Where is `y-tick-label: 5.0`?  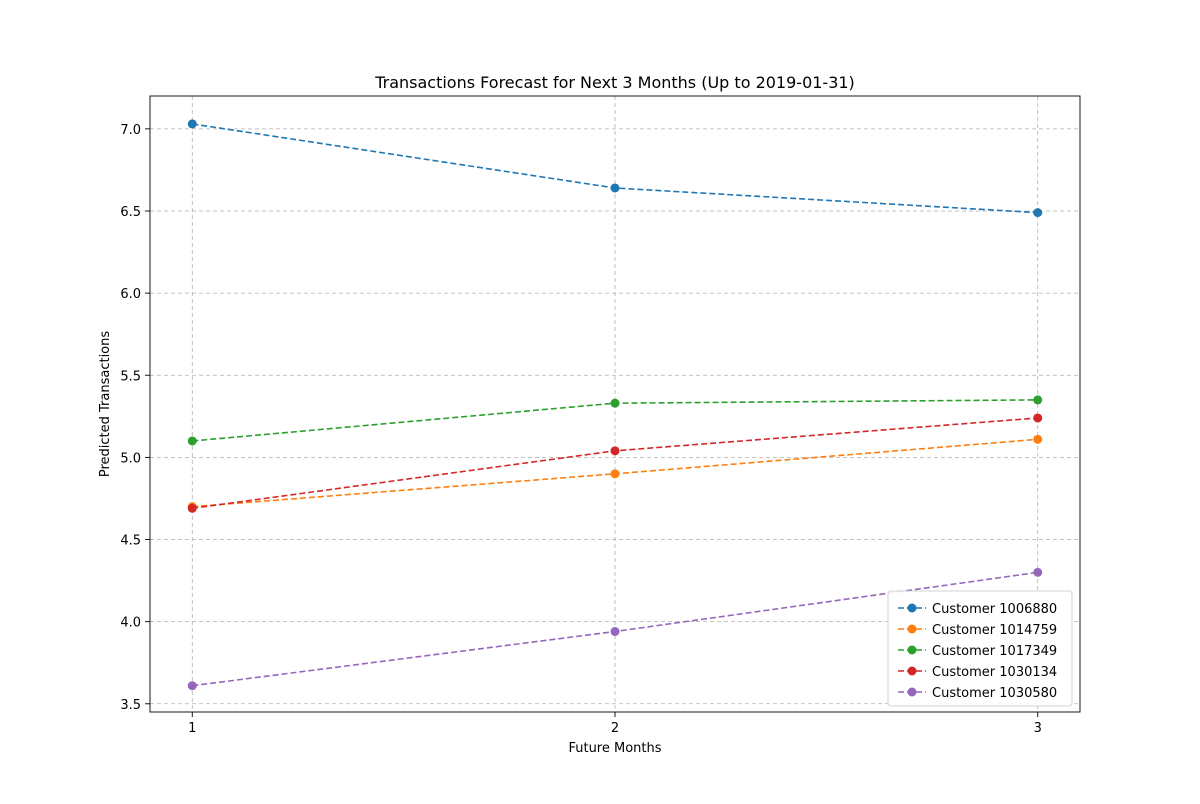 y-tick-label: 5.0 is located at coordinates (130, 458).